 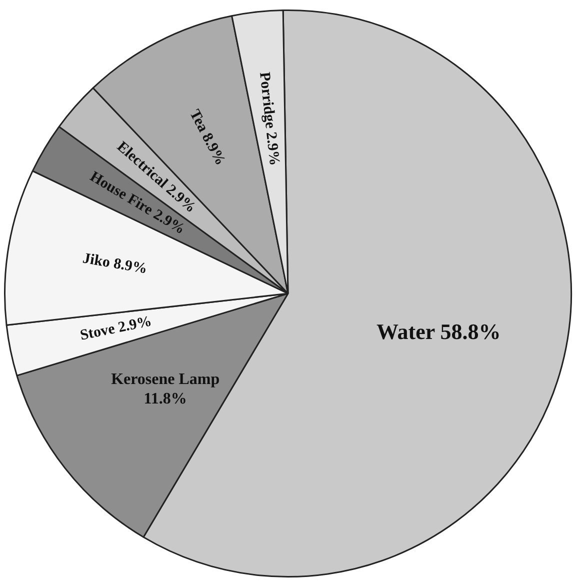 I want to click on data-label: 11.8%, so click(x=165, y=399).